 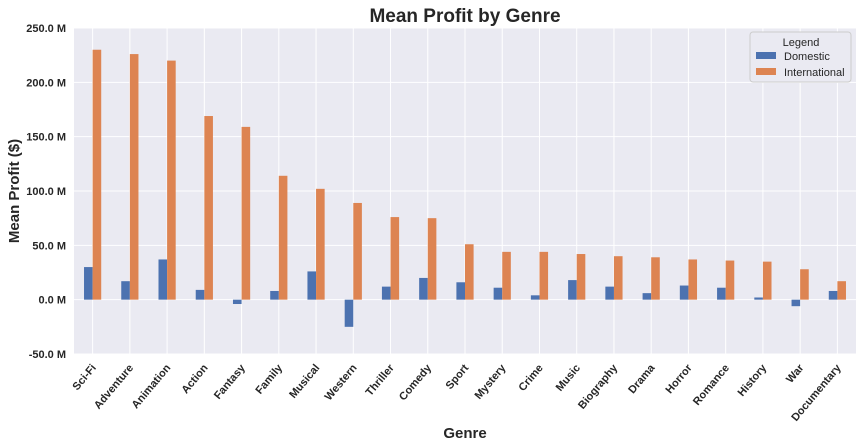 What do you see at coordinates (498, 293) in the screenshot?
I see `bar-domestic-mystery` at bounding box center [498, 293].